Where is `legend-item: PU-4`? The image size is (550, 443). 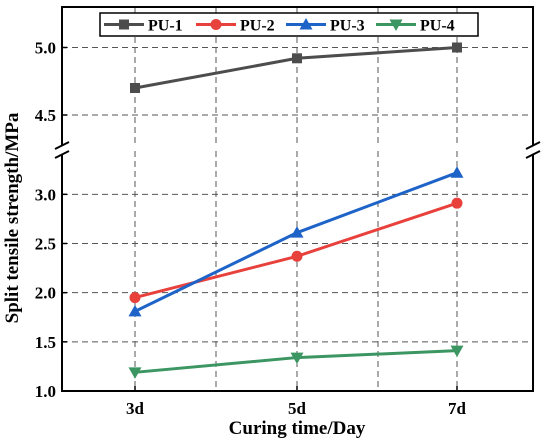
legend-item: PU-4 is located at coordinates (415, 26).